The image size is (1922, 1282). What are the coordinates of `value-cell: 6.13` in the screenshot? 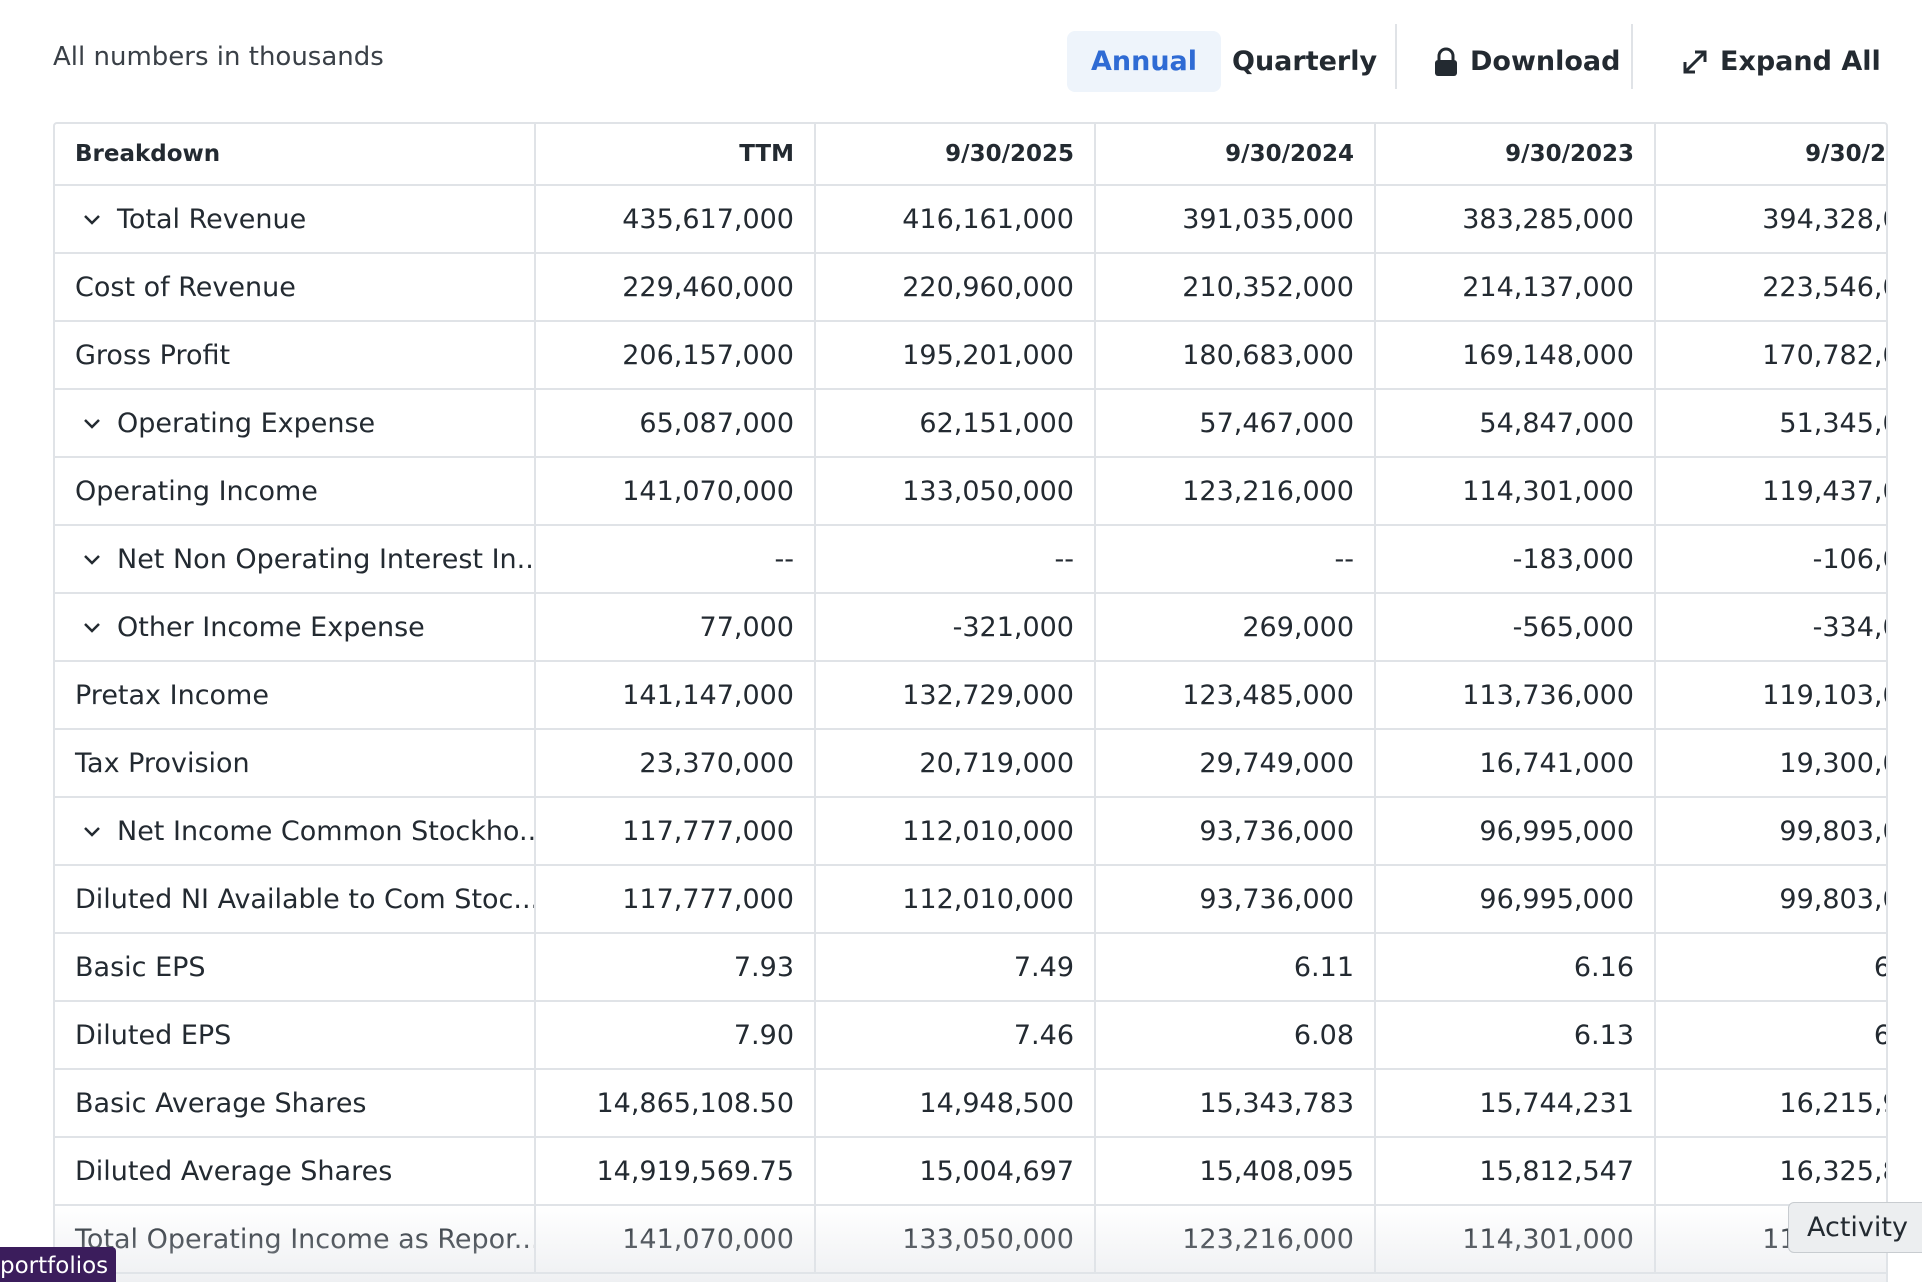 It's located at (1515, 1035).